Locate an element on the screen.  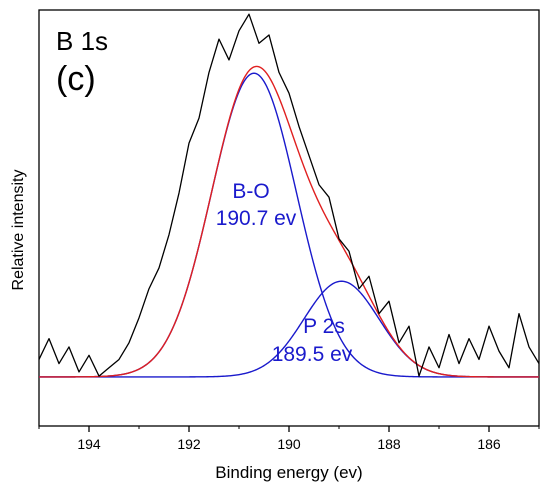
x-tick-label: 194 is located at coordinates (89, 444).